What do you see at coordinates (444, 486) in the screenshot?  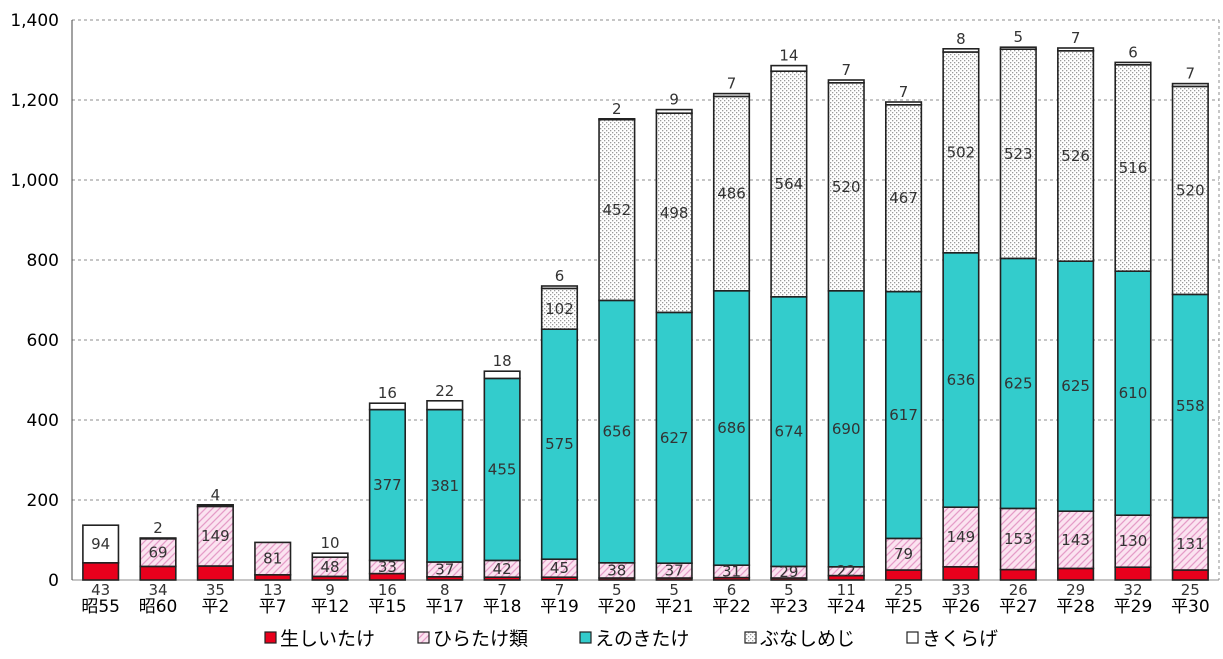 I see `data-label: 381` at bounding box center [444, 486].